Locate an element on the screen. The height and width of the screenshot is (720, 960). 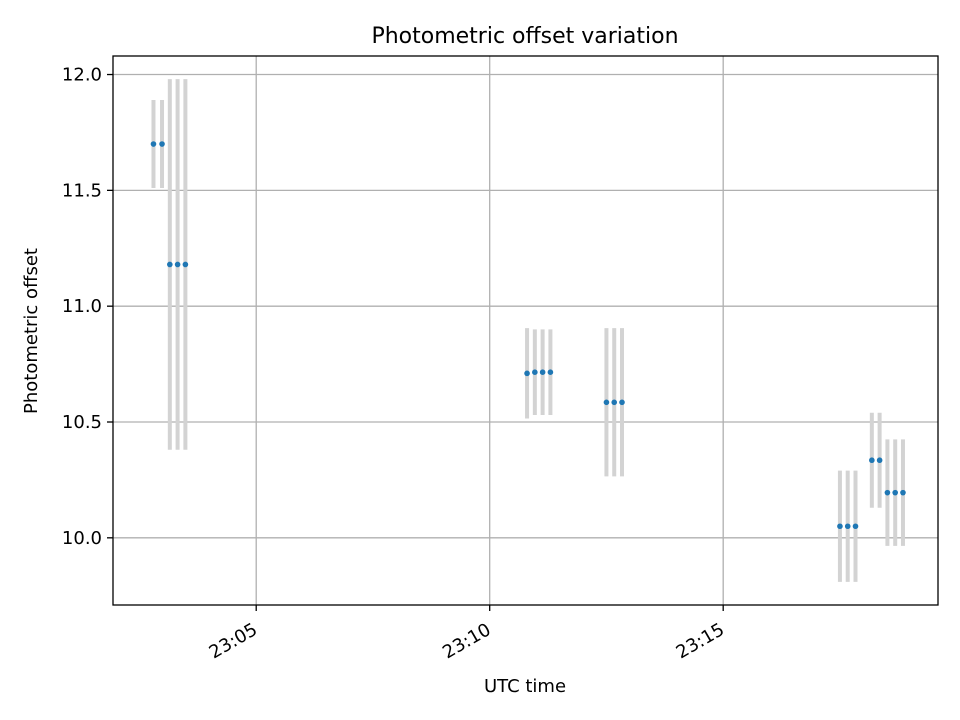
y-axis-label: Photometric offset is located at coordinates (31, 331).